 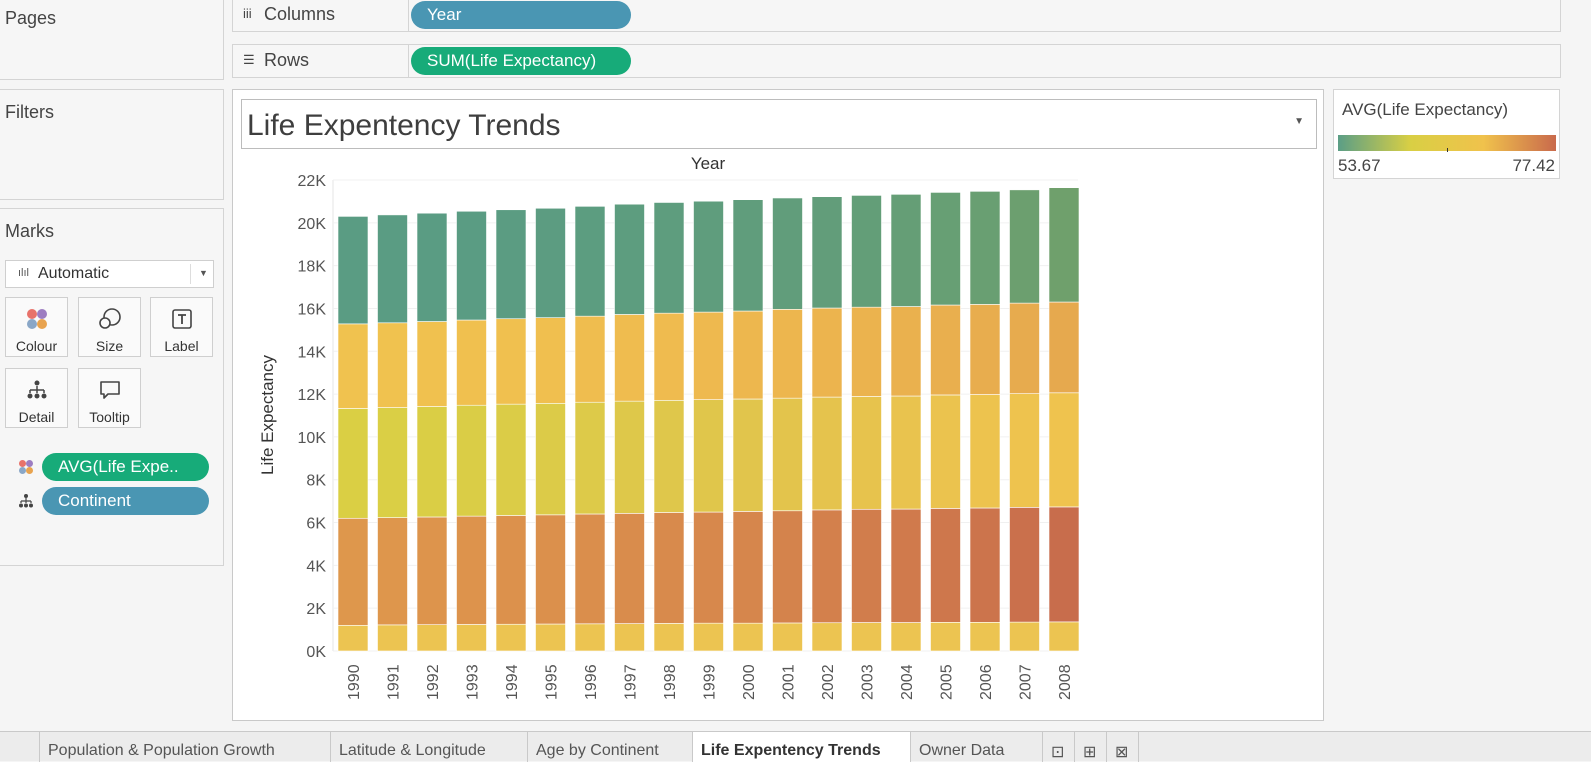 I want to click on sheet-tab: Latitude & Longitude, so click(x=429, y=747).